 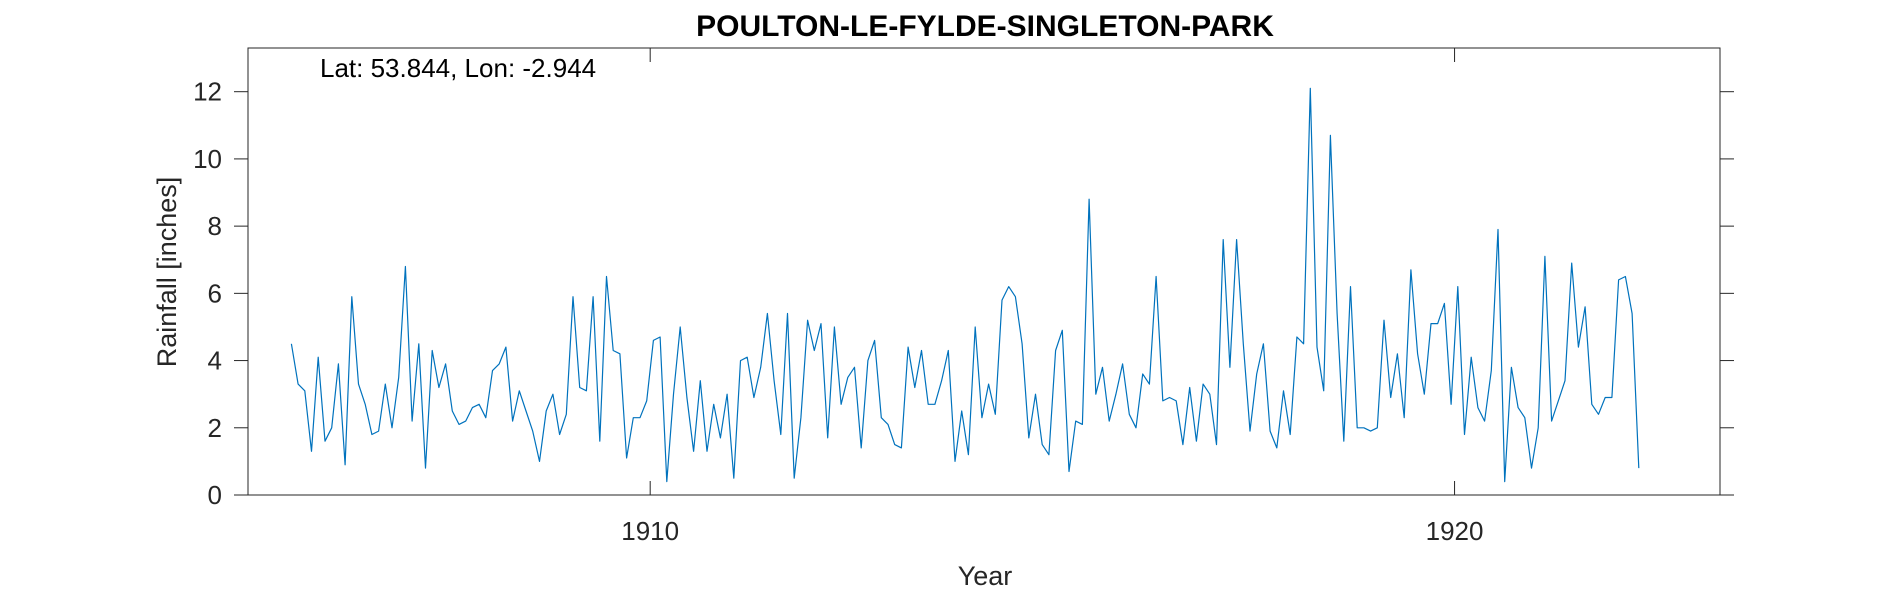 I want to click on x-axis-label: Year, so click(x=985, y=576).